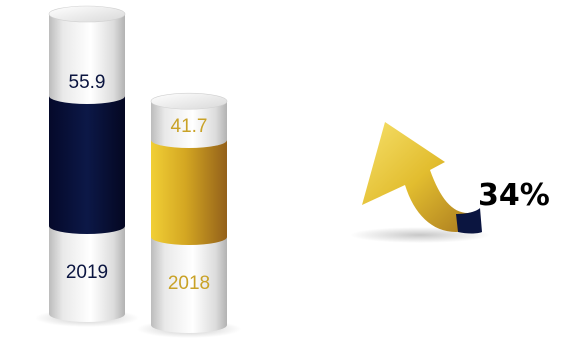 This screenshot has width=575, height=354. I want to click on cylinder-bar-2018: 41.7 2018, so click(189, 215).